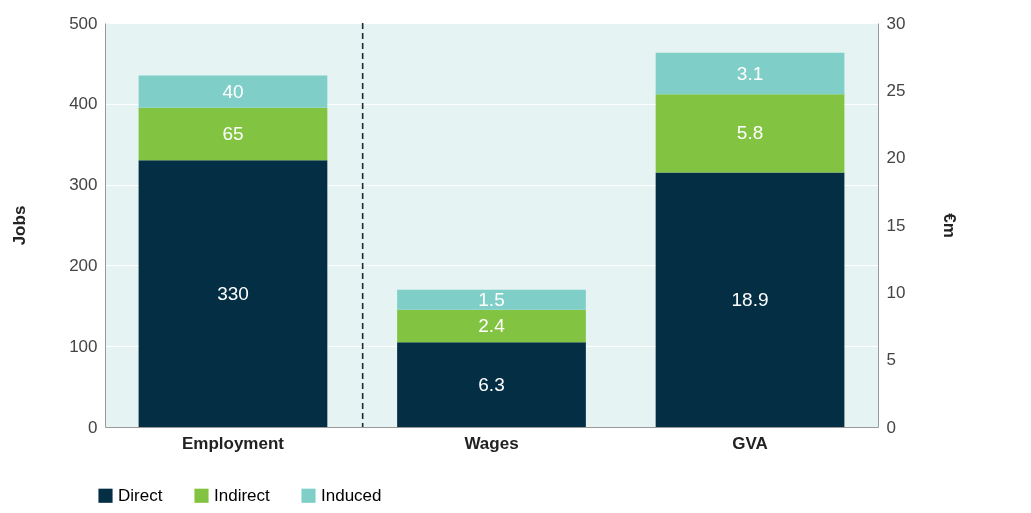 This screenshot has width=1031, height=513. I want to click on data-label: 18.9, so click(750, 299).